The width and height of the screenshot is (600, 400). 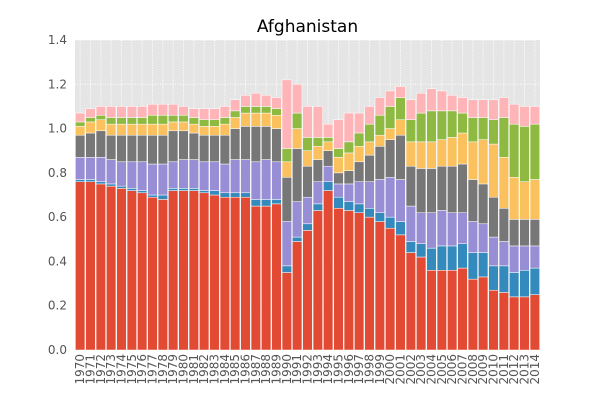 What do you see at coordinates (57, 350) in the screenshot?
I see `y-tick-label: 0.0` at bounding box center [57, 350].